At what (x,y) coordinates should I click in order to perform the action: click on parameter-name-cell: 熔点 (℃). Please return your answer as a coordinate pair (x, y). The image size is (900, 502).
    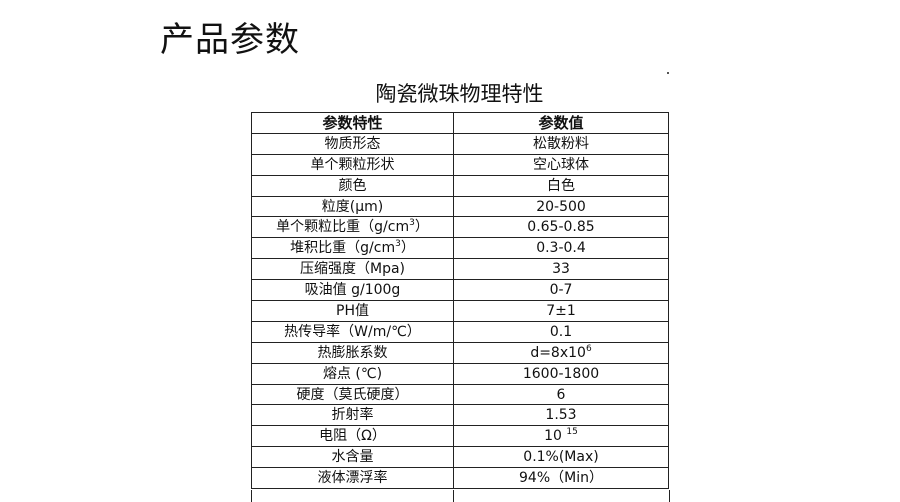
    Looking at the image, I should click on (352, 373).